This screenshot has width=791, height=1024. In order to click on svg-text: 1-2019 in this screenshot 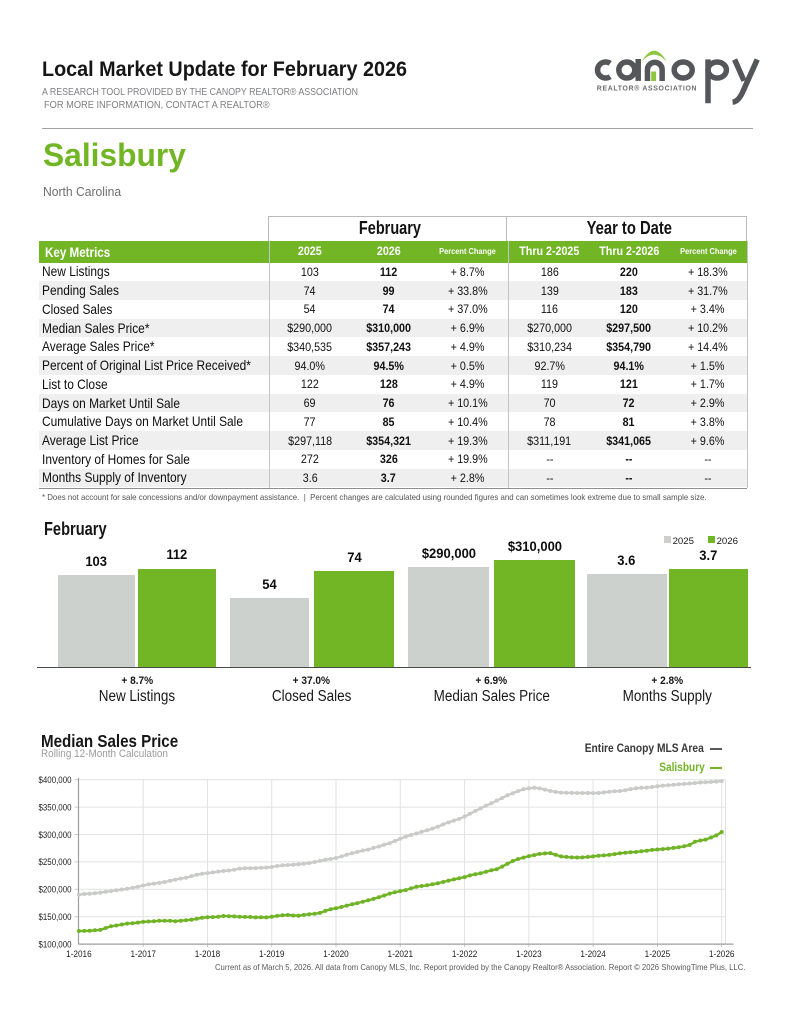, I will do `click(272, 953)`.